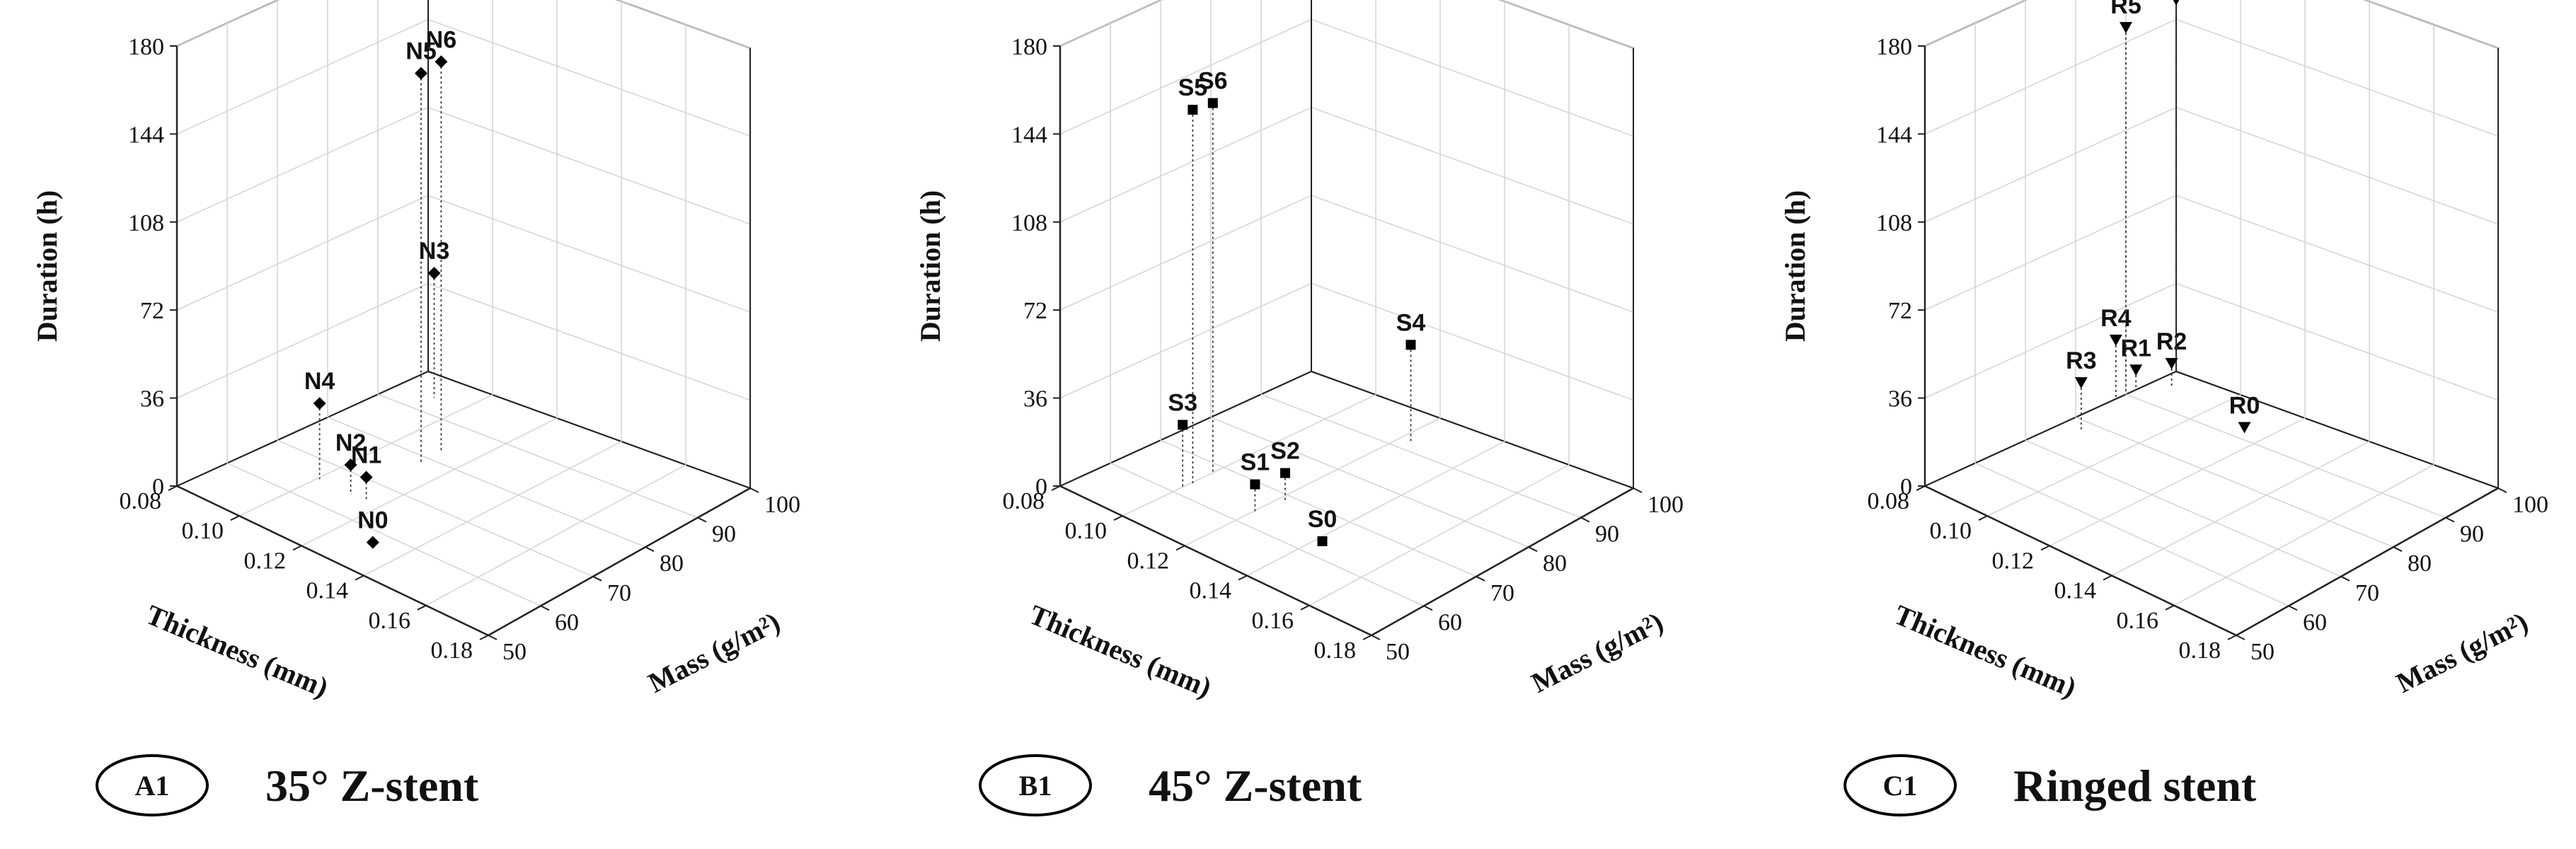 This screenshot has width=2576, height=849. What do you see at coordinates (2081, 383) in the screenshot?
I see `marker-r3` at bounding box center [2081, 383].